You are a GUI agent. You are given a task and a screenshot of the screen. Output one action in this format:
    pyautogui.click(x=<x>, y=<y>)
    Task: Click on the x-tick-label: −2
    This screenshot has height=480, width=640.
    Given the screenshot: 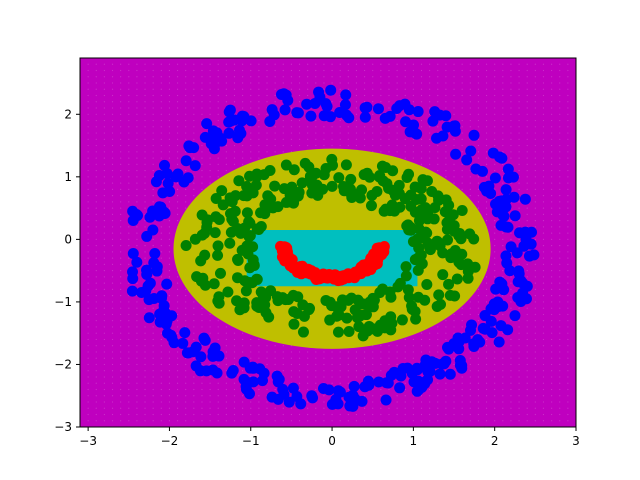 What is the action you would take?
    pyautogui.click(x=170, y=441)
    